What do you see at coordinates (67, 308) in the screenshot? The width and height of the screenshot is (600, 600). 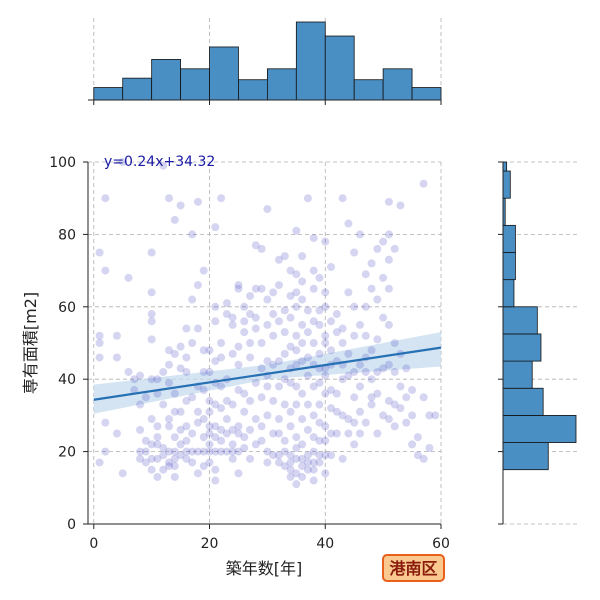 I see `y-tick-label: 60` at bounding box center [67, 308].